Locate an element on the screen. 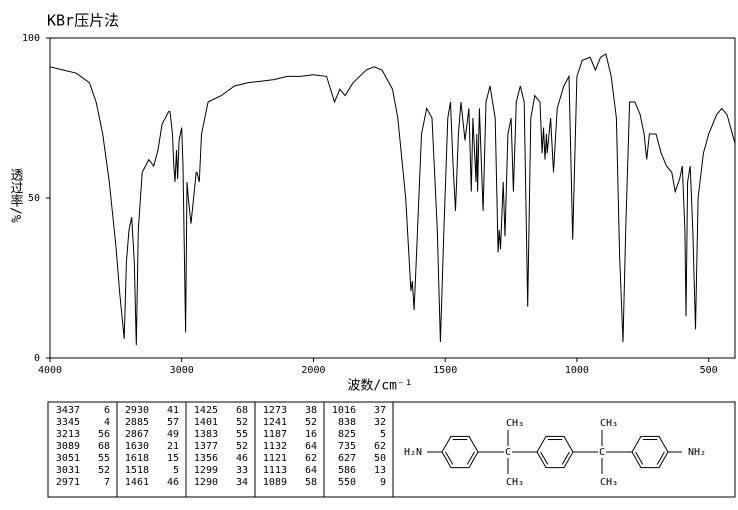 The height and width of the screenshot is (510, 738). peak-transmittance: 46 is located at coordinates (173, 482).